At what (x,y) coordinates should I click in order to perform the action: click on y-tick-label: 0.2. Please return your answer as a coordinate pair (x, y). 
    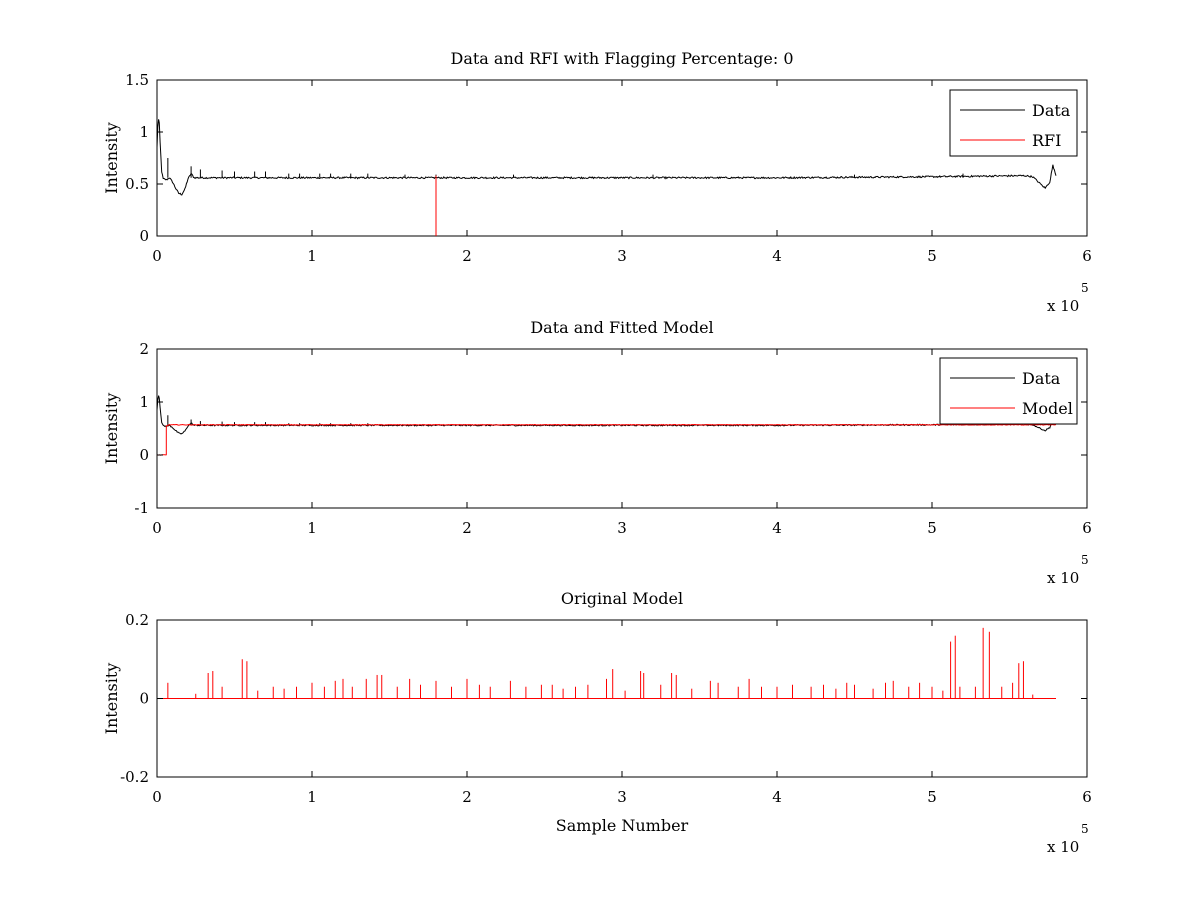
    Looking at the image, I should click on (137, 620).